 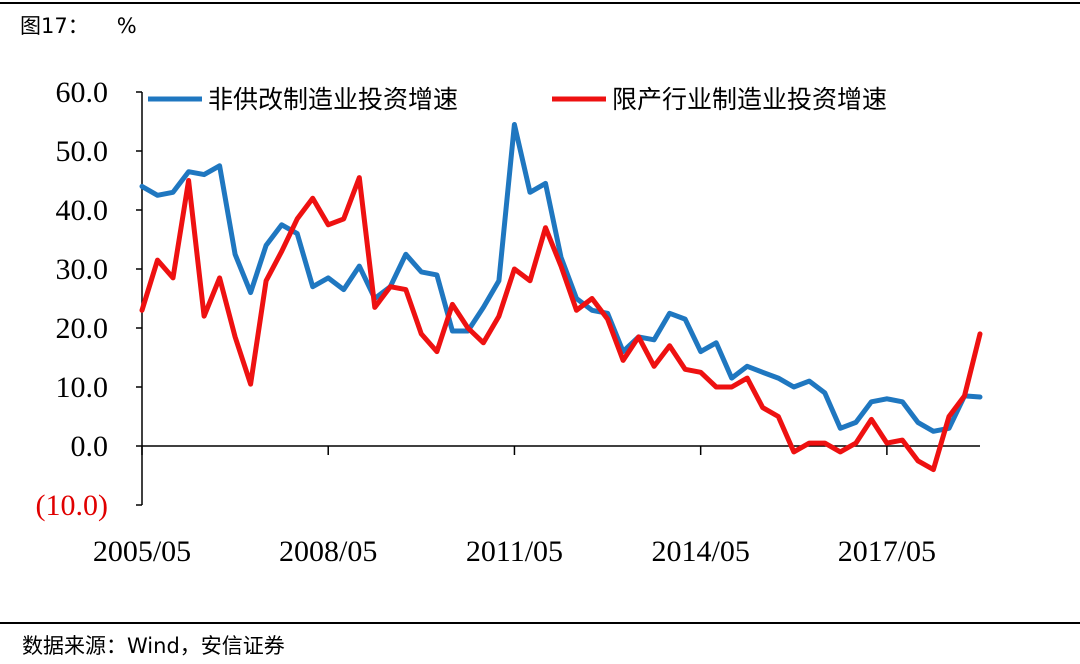 What do you see at coordinates (328, 551) in the screenshot?
I see `x-tick-label: 2008/05` at bounding box center [328, 551].